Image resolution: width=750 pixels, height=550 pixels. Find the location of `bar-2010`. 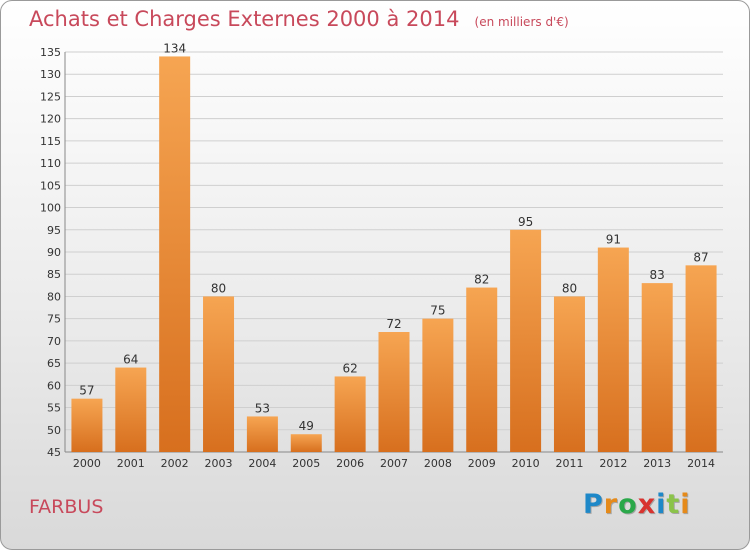

bar-2010 is located at coordinates (526, 340).